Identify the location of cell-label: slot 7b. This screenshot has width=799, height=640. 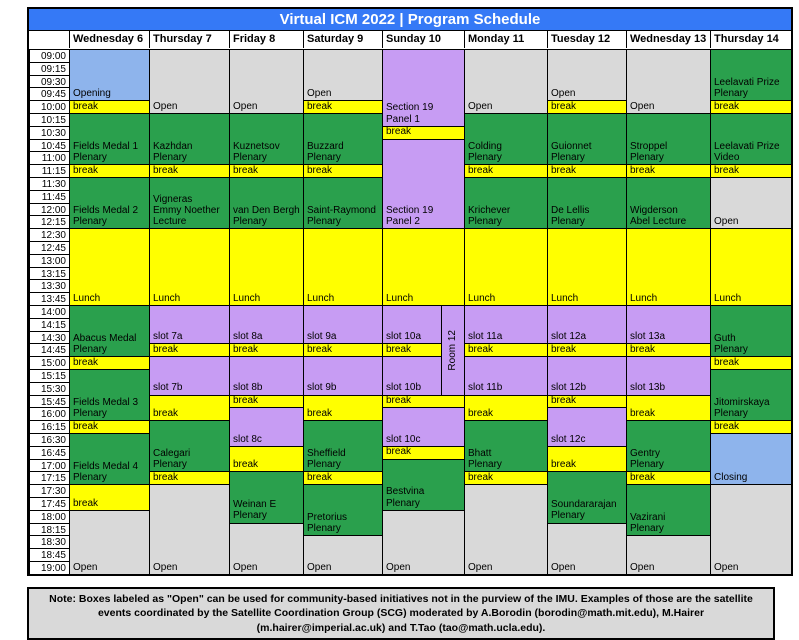
(168, 388).